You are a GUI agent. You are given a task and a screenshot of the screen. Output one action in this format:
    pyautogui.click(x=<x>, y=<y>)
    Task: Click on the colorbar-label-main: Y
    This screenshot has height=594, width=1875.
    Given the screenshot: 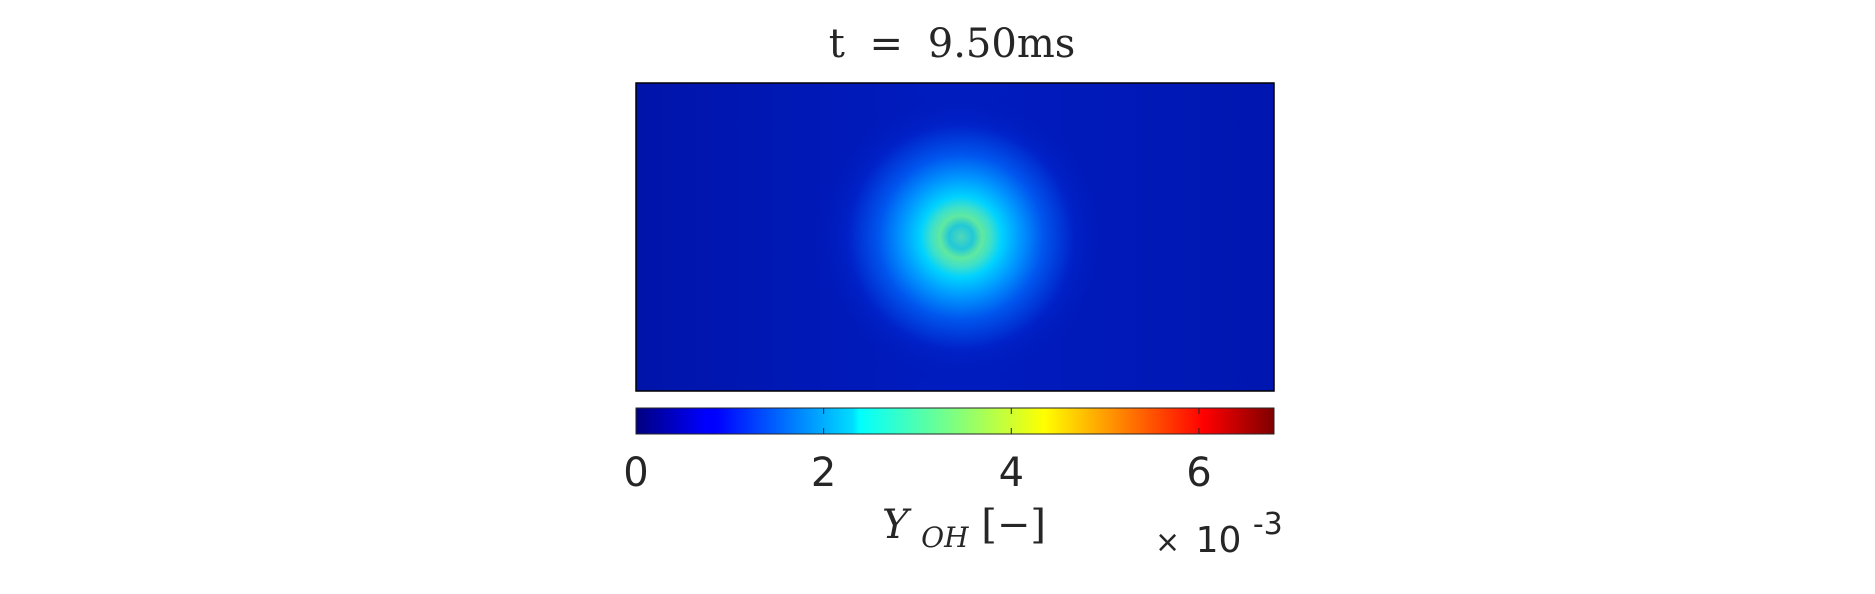 What is the action you would take?
    pyautogui.click(x=897, y=525)
    